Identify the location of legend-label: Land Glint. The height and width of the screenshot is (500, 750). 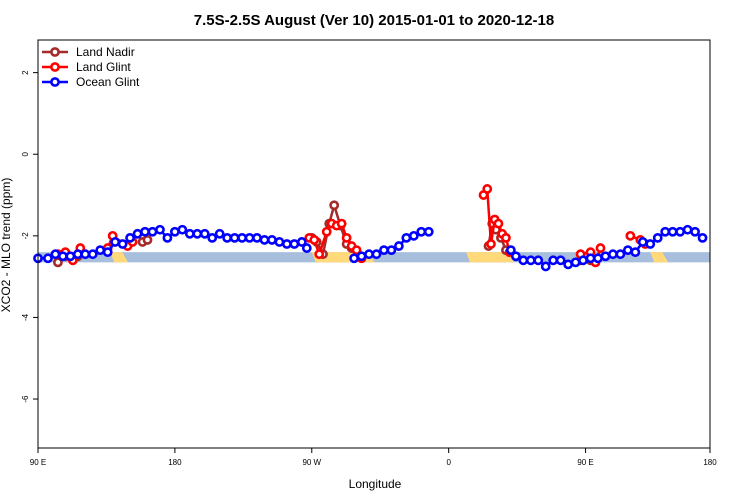
(103, 67).